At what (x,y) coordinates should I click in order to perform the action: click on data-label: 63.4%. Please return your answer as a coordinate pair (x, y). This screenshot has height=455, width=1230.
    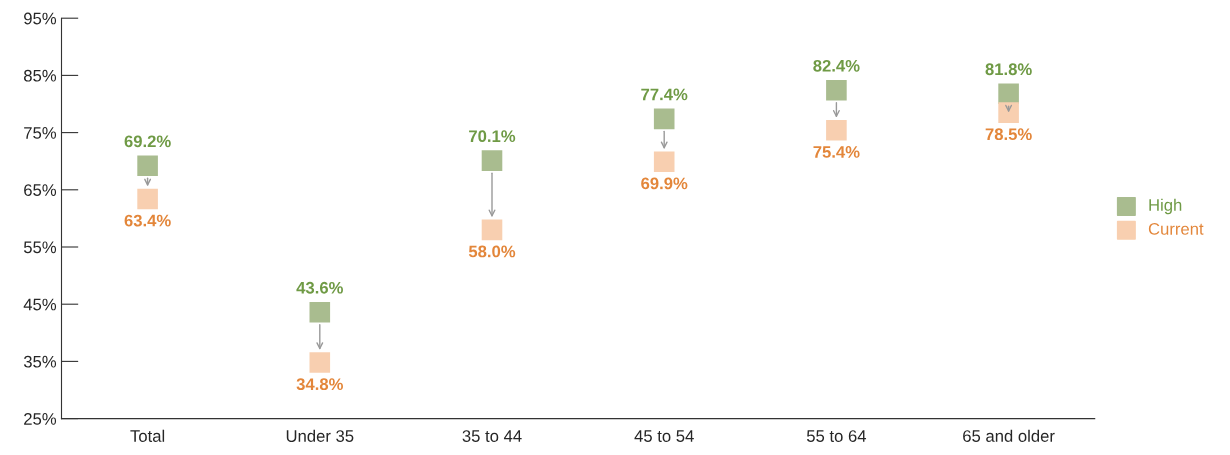
    Looking at the image, I should click on (147, 220).